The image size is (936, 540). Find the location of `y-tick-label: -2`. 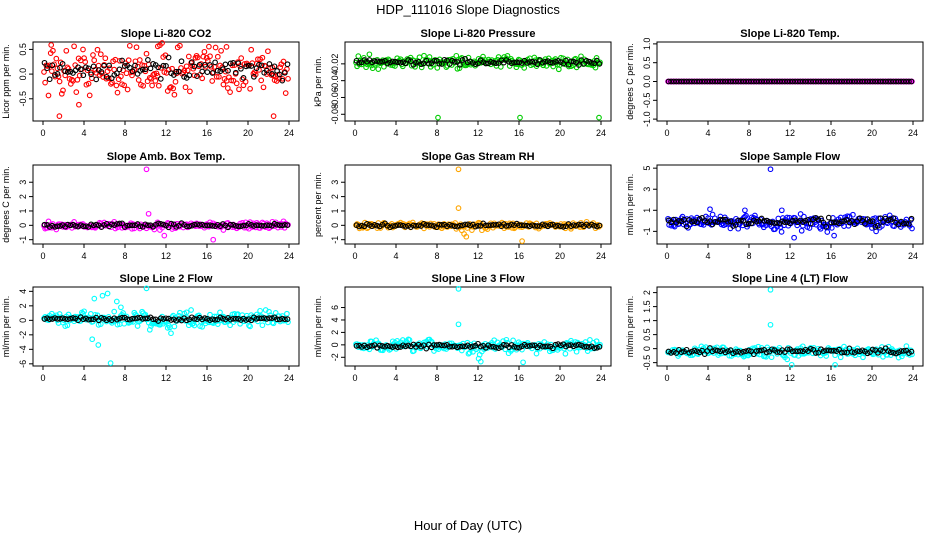

y-tick-label: -2 is located at coordinates (23, 335).